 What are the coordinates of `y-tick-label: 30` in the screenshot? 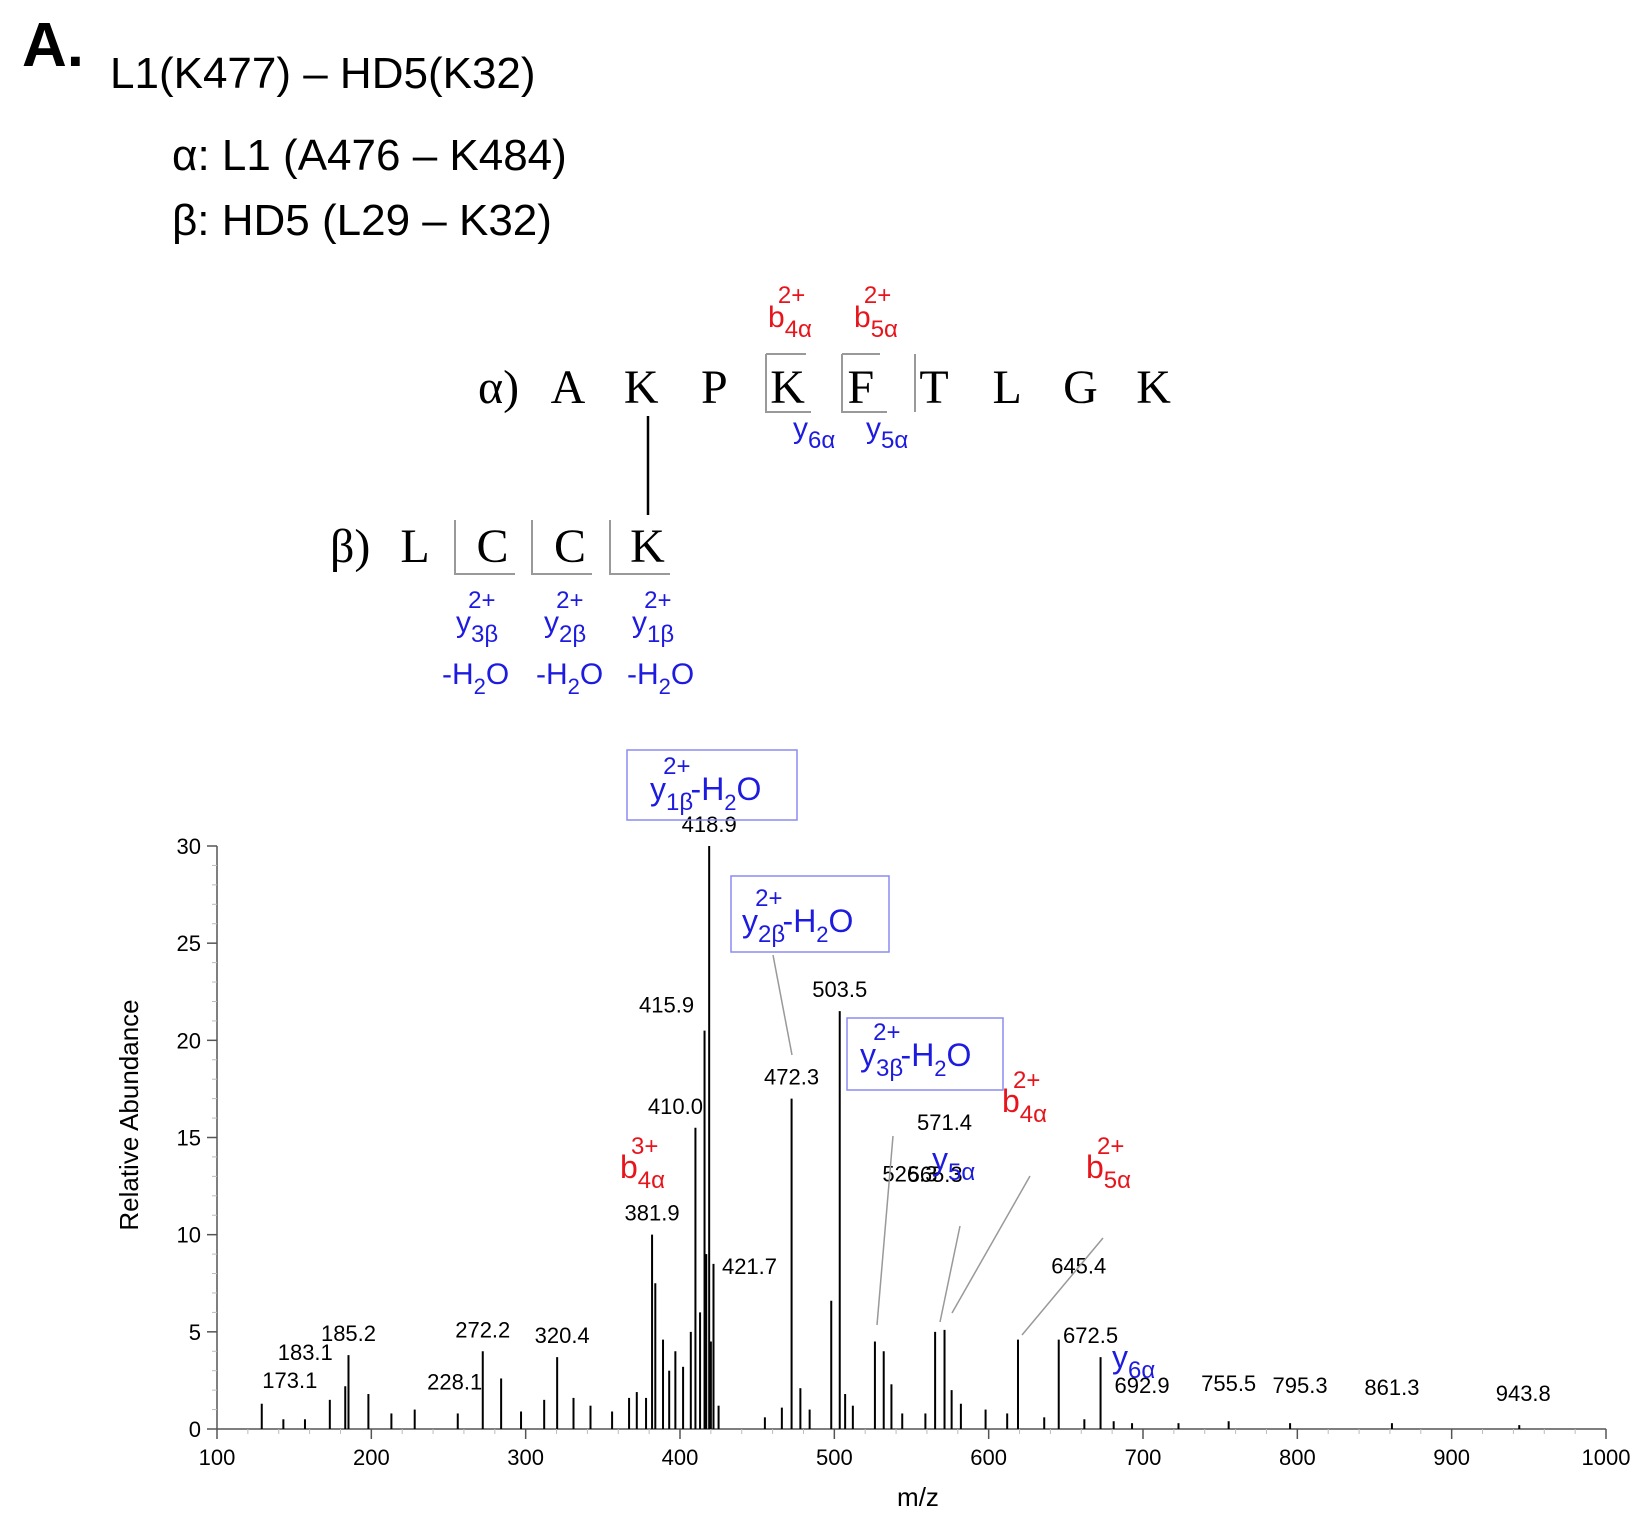 It's located at (189, 846).